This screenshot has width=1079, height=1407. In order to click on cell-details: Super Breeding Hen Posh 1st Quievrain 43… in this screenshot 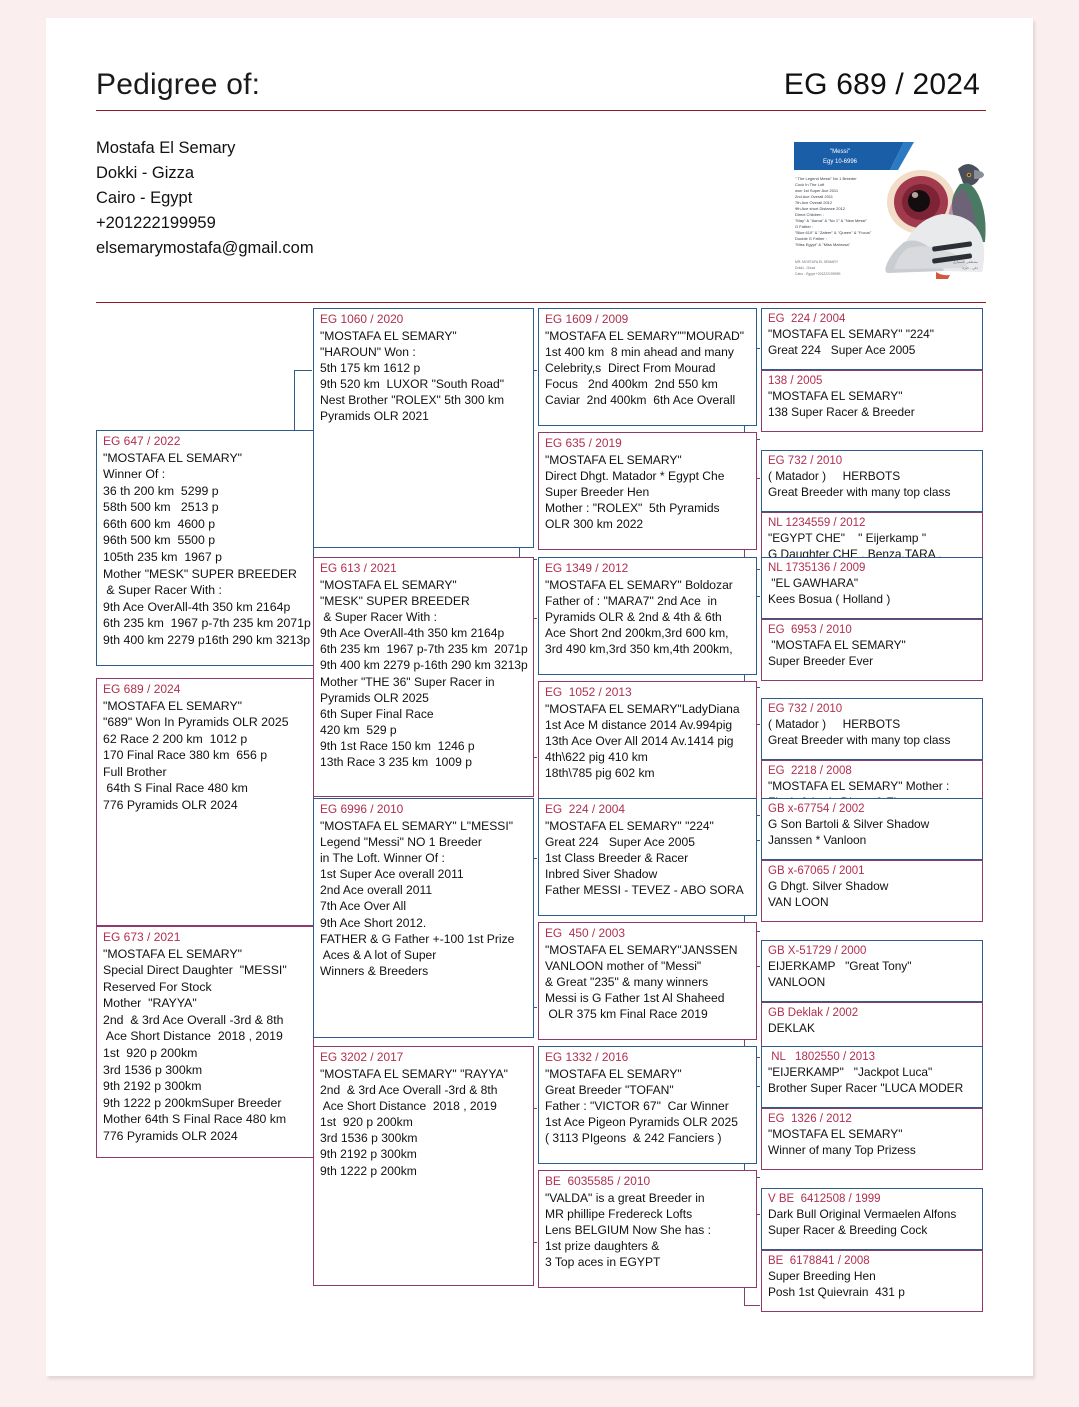, I will do `click(836, 1284)`.